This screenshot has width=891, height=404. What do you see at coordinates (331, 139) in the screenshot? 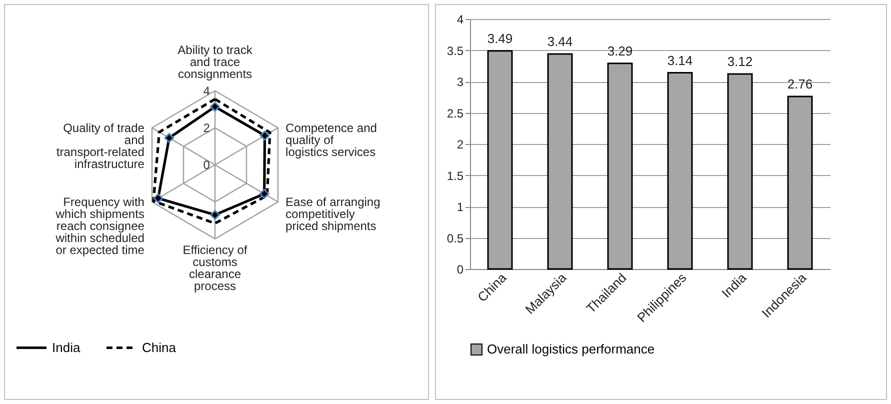
I see `spoke-label: Competence and quality of logistics services` at bounding box center [331, 139].